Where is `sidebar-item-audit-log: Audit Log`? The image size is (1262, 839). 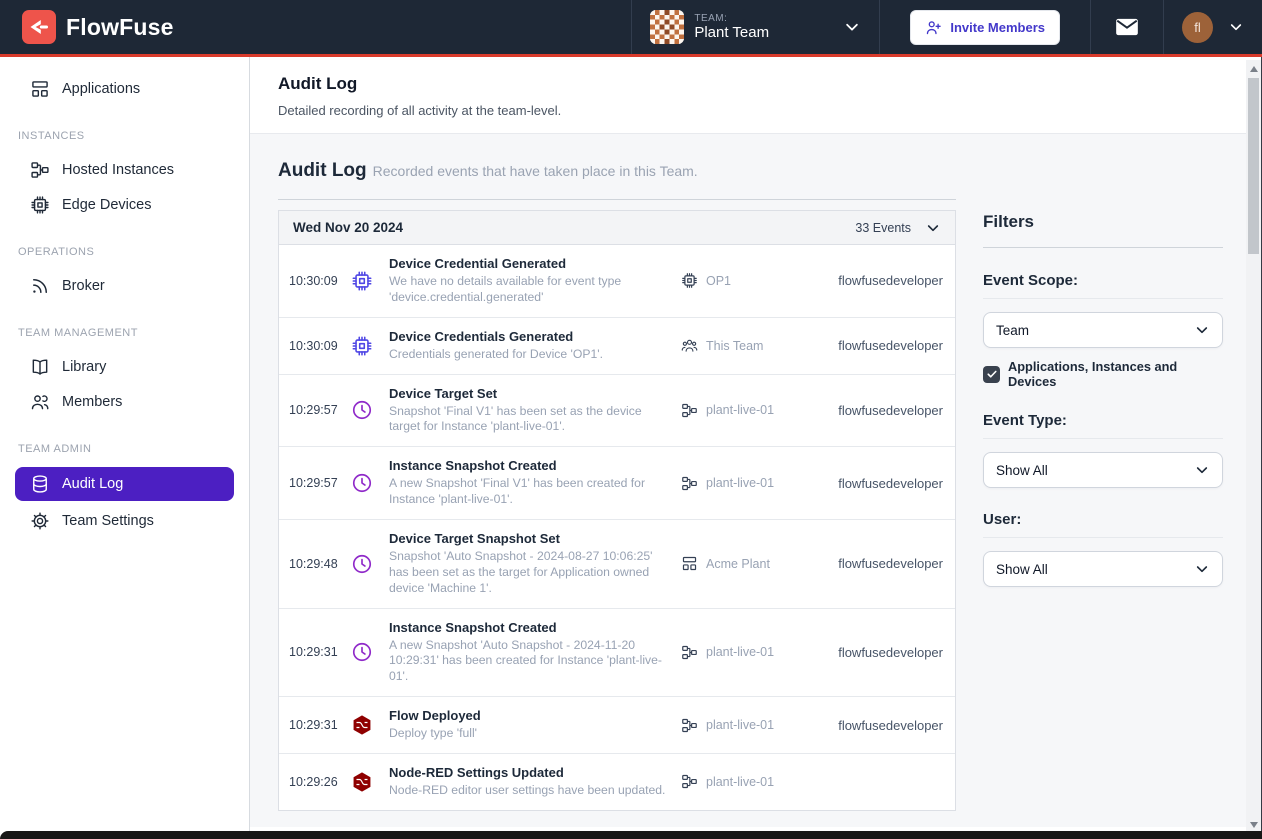 sidebar-item-audit-log: Audit Log is located at coordinates (124, 484).